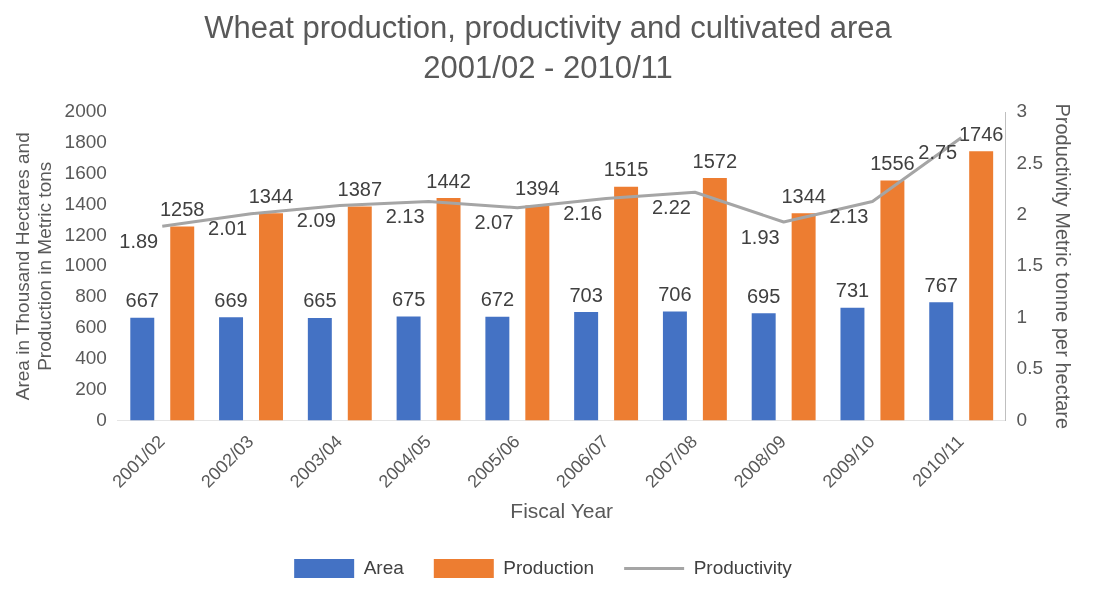 This screenshot has height=603, width=1099. I want to click on y-tick-label: 800, so click(91, 296).